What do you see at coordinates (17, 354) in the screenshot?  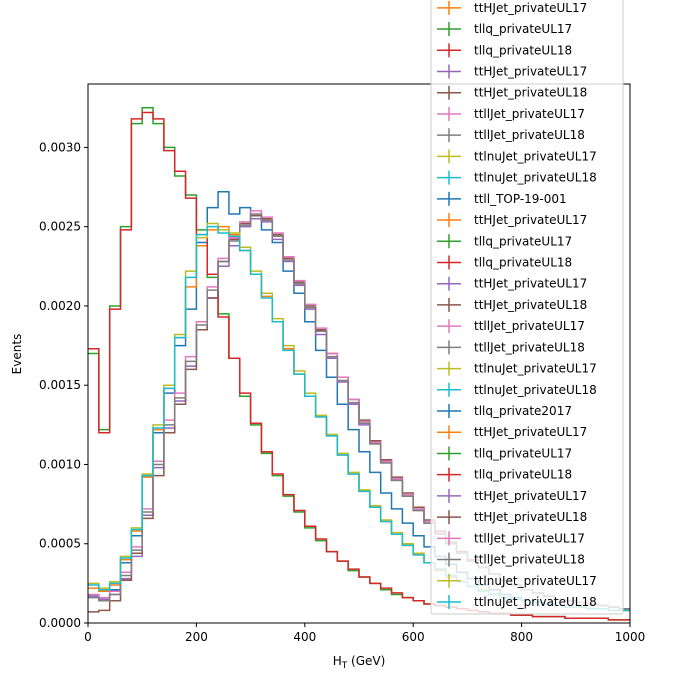 I see `y-axis-label: Events` at bounding box center [17, 354].